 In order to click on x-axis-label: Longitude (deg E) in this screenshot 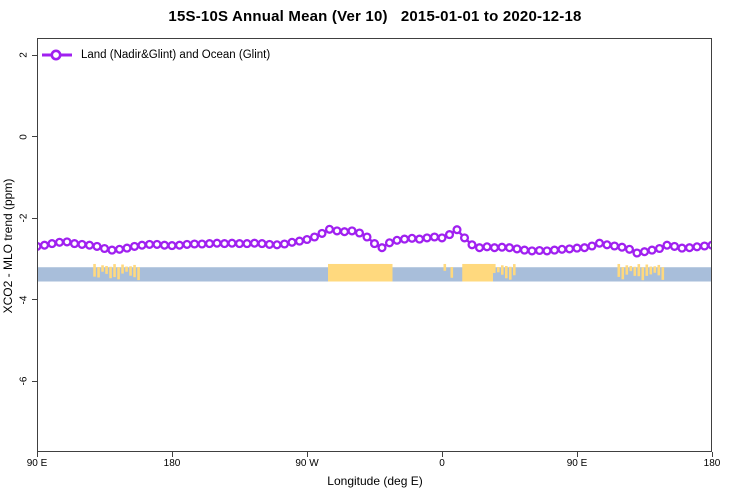, I will do `click(375, 481)`.